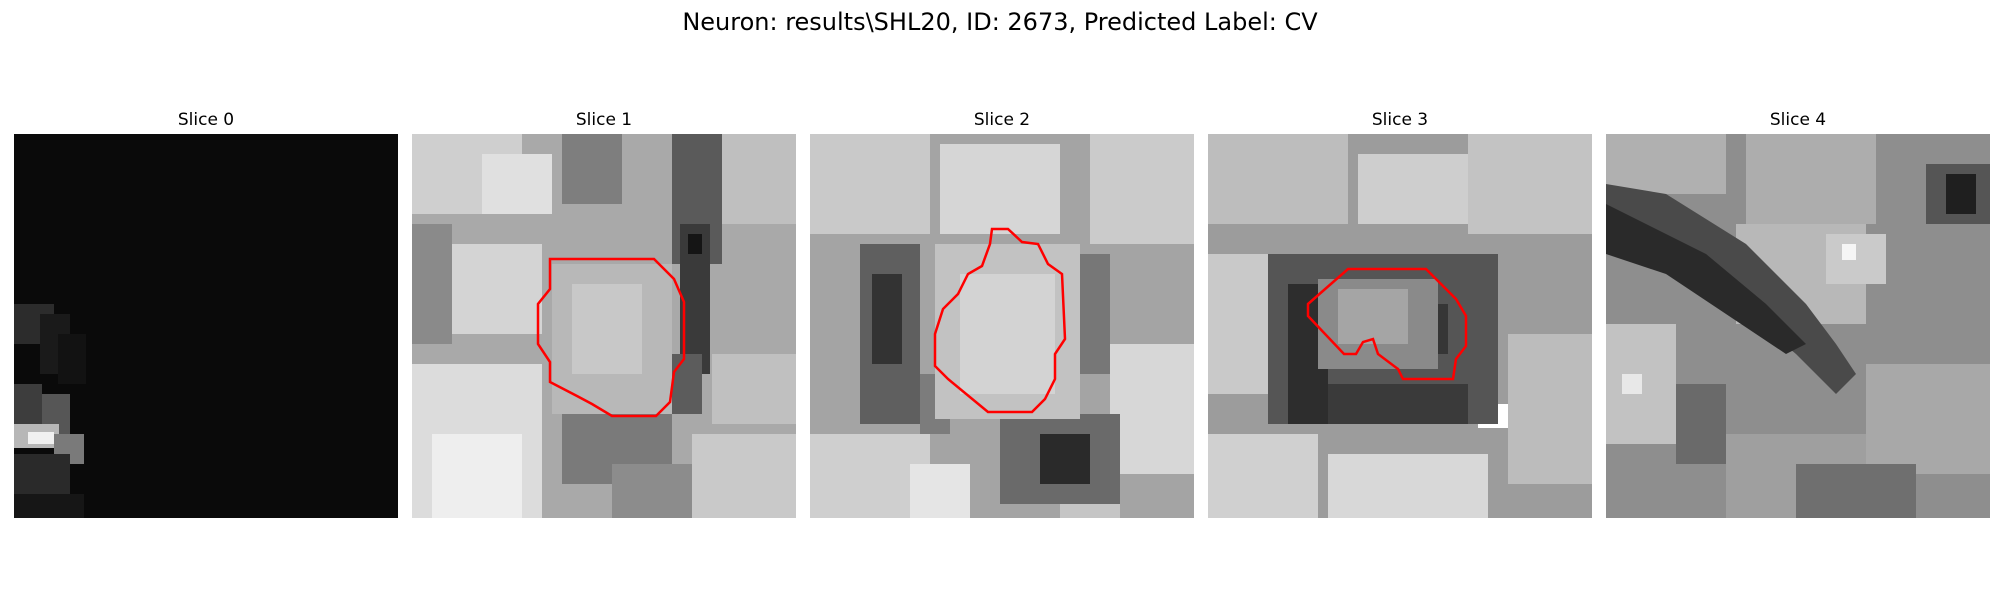  I want to click on slice-panel-4: Slice 4, so click(1798, 314).